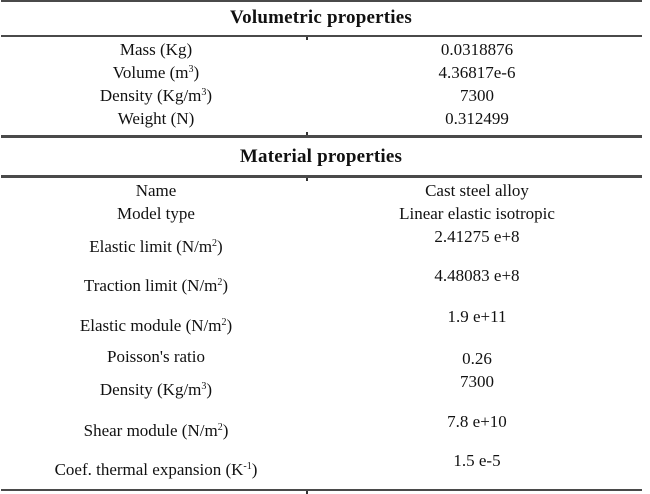 The width and height of the screenshot is (650, 494). What do you see at coordinates (477, 316) in the screenshot?
I see `property-value: 1.9 e+11` at bounding box center [477, 316].